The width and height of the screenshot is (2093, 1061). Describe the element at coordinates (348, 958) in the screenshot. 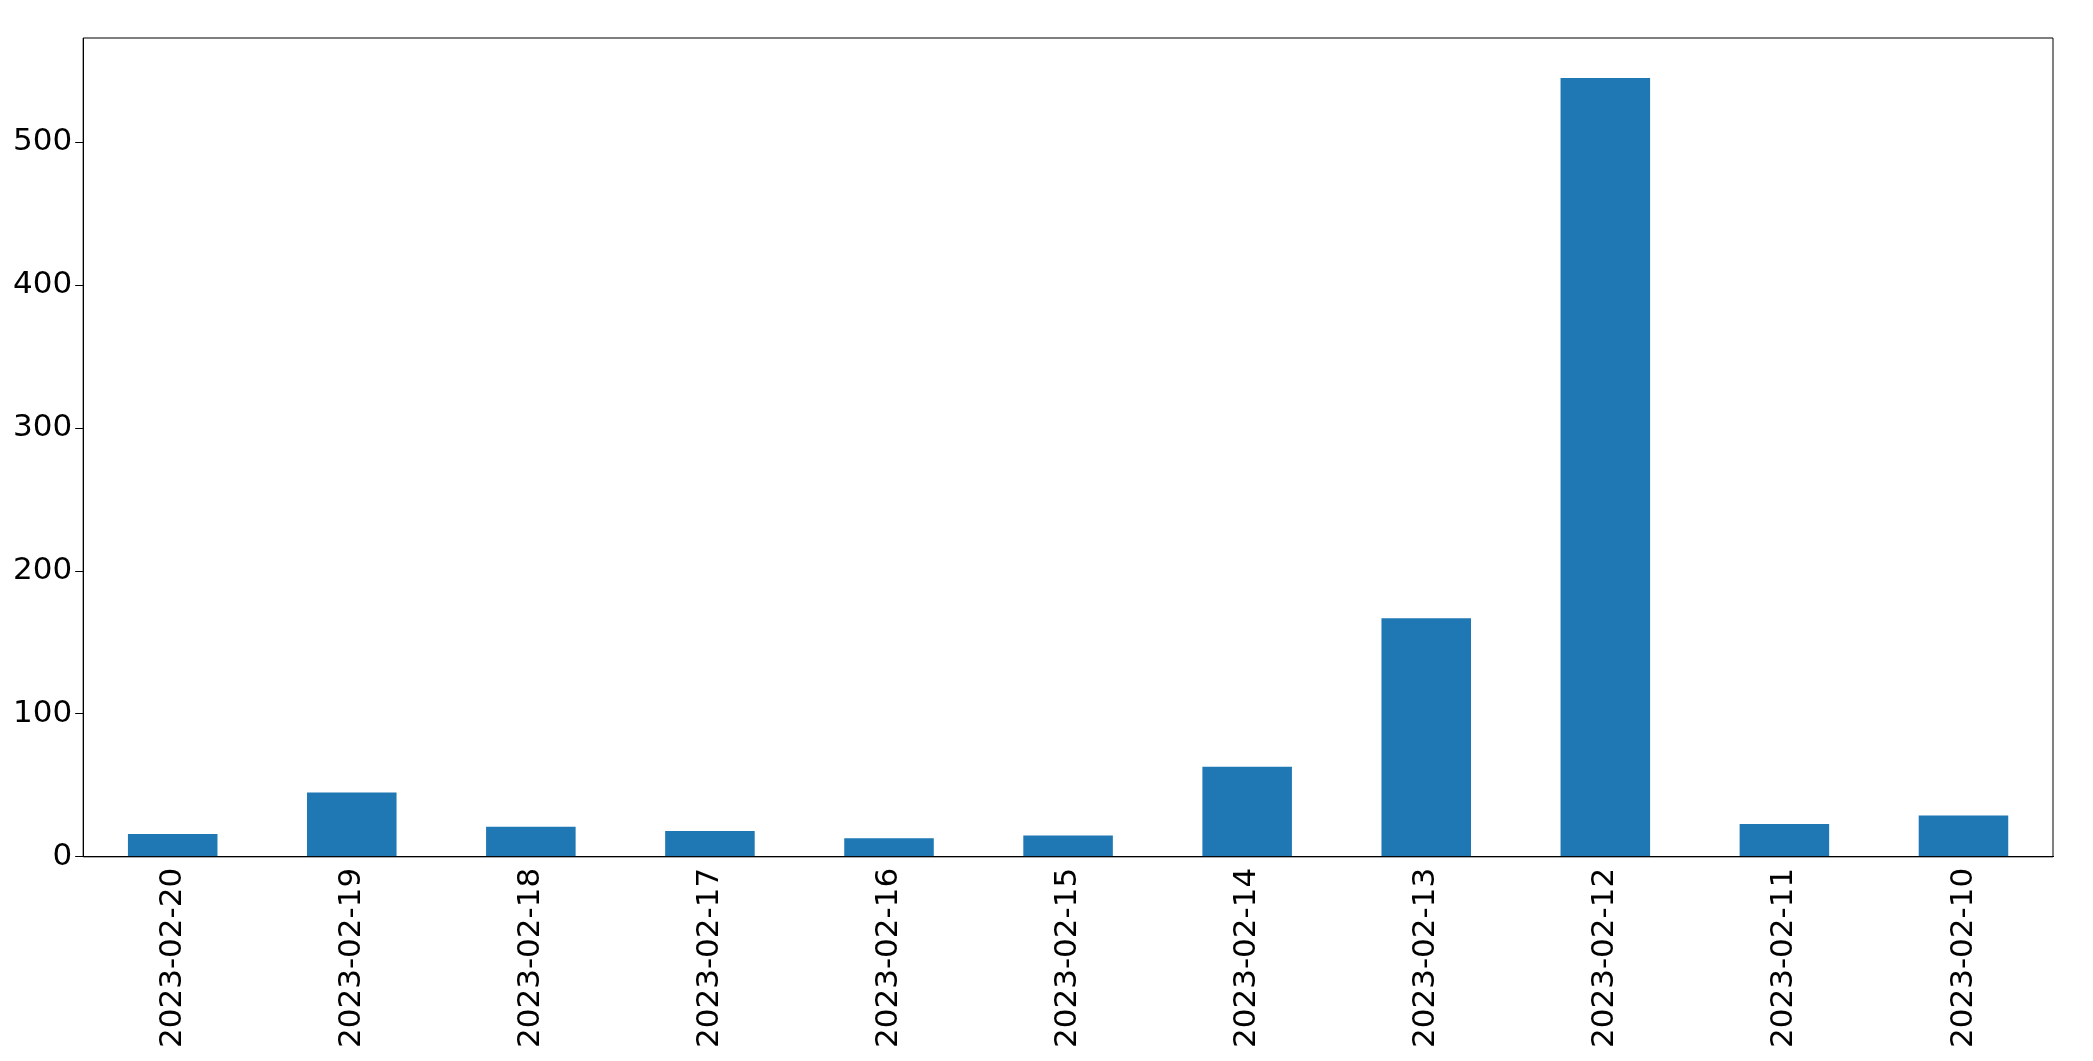

I see `x-tick-label: 2023-02-19` at that location.